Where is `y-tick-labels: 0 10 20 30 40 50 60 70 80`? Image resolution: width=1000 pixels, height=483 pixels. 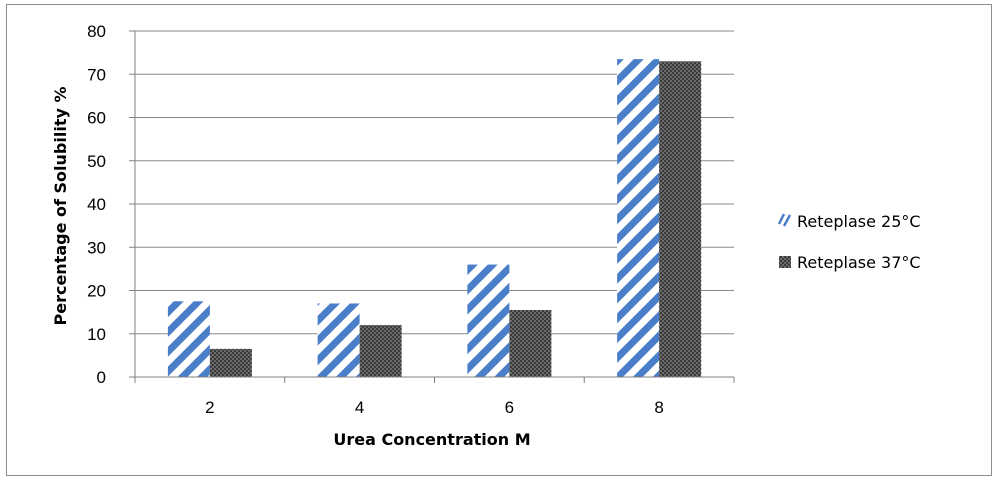 y-tick-labels: 0 10 20 30 40 50 60 70 80 is located at coordinates (96, 204).